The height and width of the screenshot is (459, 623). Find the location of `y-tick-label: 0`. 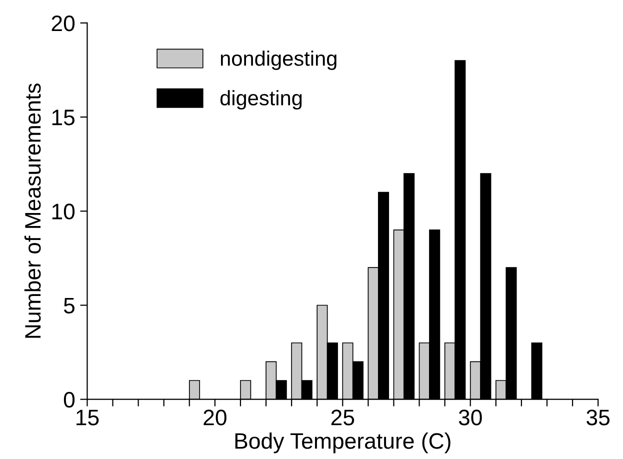

y-tick-label: 0 is located at coordinates (69, 400).